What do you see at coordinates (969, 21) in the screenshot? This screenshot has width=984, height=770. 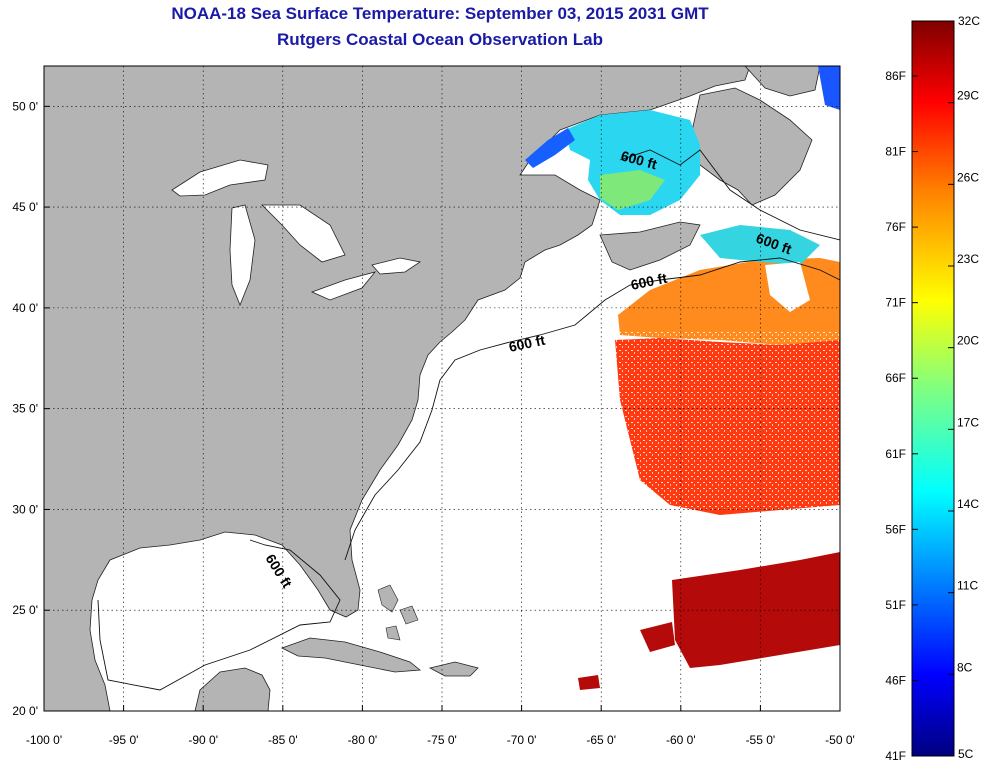 I see `colorbar-celsius-label: 32C` at bounding box center [969, 21].